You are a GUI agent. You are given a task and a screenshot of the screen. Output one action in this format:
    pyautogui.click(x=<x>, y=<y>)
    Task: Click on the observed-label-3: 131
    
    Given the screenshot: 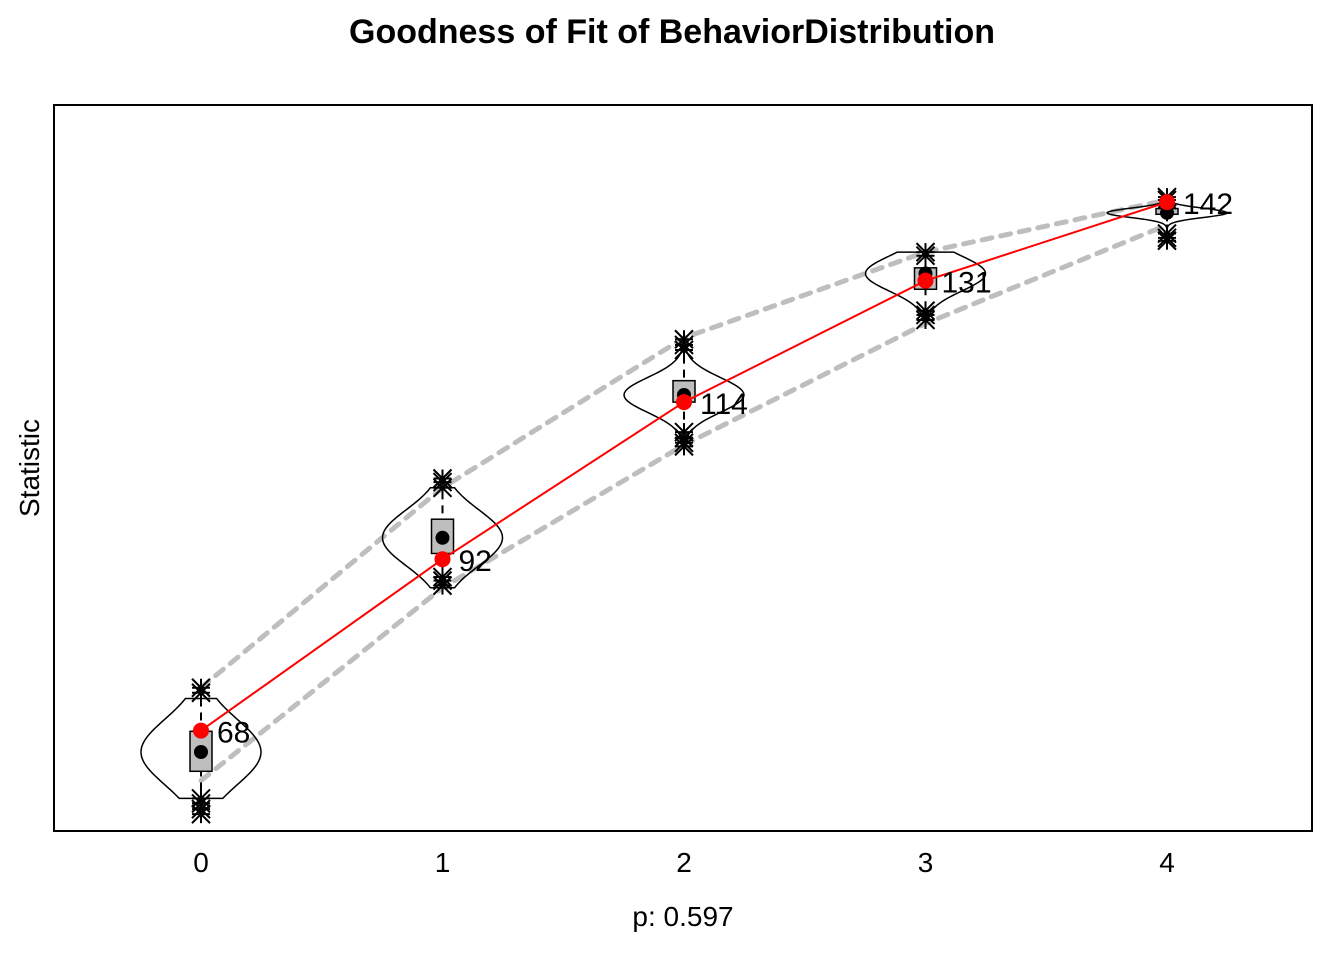 What is the action you would take?
    pyautogui.click(x=967, y=283)
    